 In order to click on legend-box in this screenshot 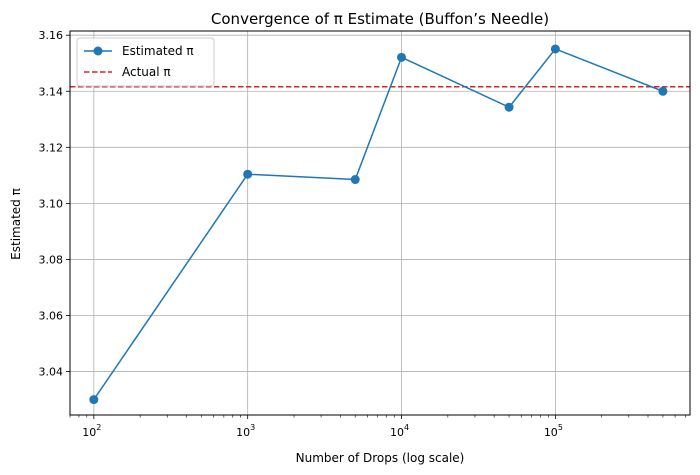, I will do `click(145, 62)`.